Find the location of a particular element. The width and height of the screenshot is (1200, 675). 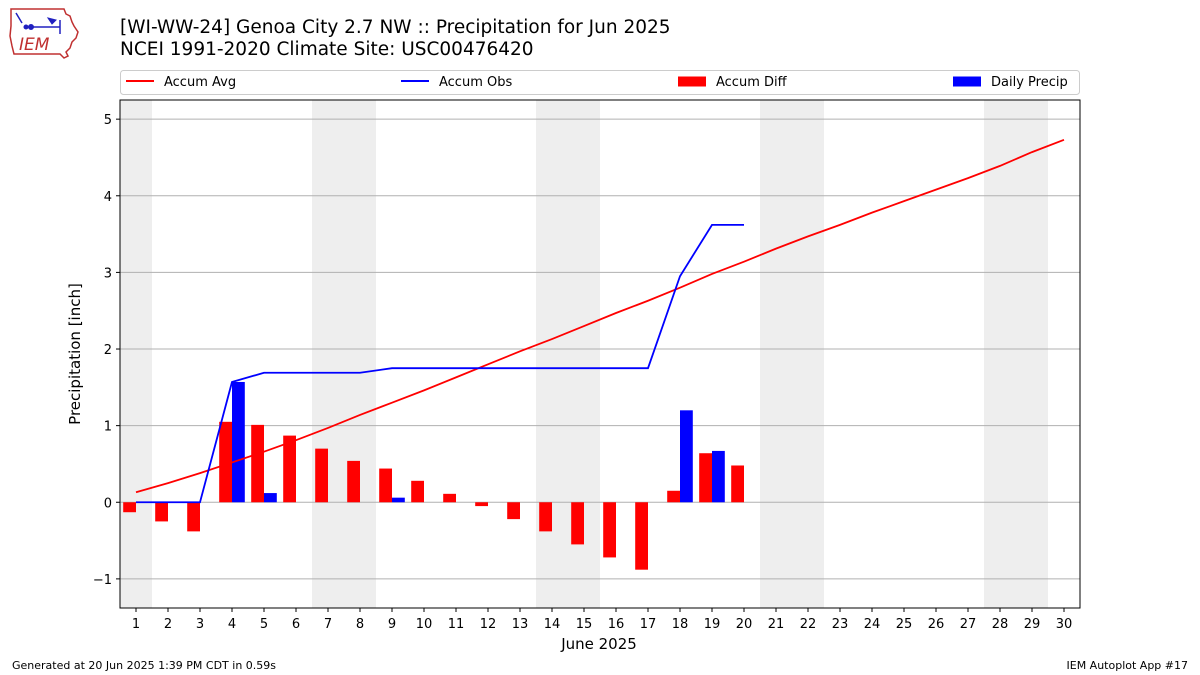

x-tick-label: 11 is located at coordinates (456, 624).